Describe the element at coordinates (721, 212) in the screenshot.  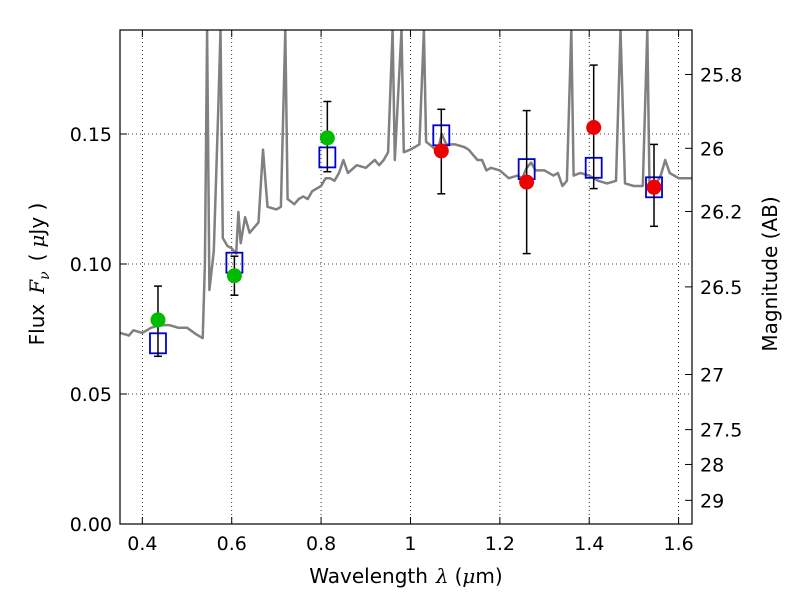
I see `y2-tick-label: 26.2` at that location.